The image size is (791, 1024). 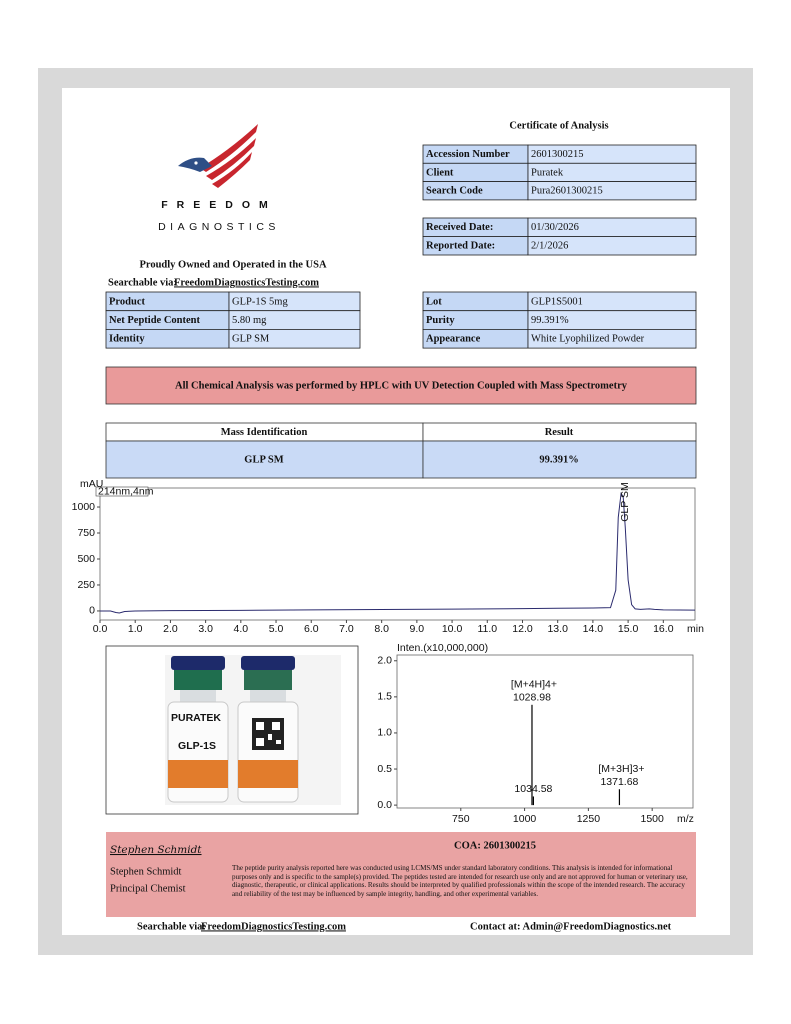 I want to click on table-label: Client, so click(x=440, y=172).